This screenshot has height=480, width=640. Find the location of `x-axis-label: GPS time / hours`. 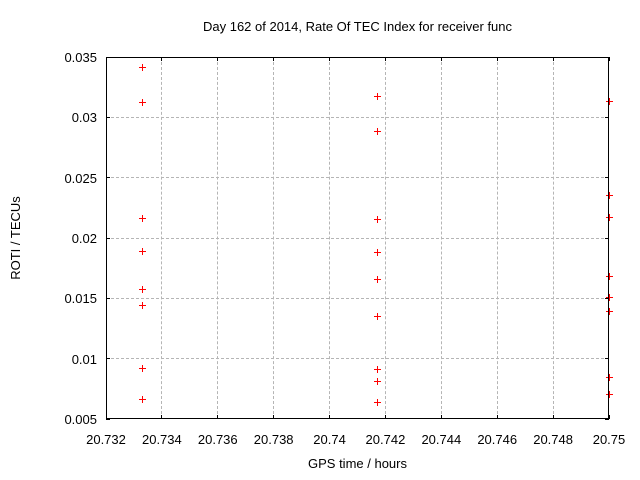

x-axis-label: GPS time / hours is located at coordinates (357, 463).